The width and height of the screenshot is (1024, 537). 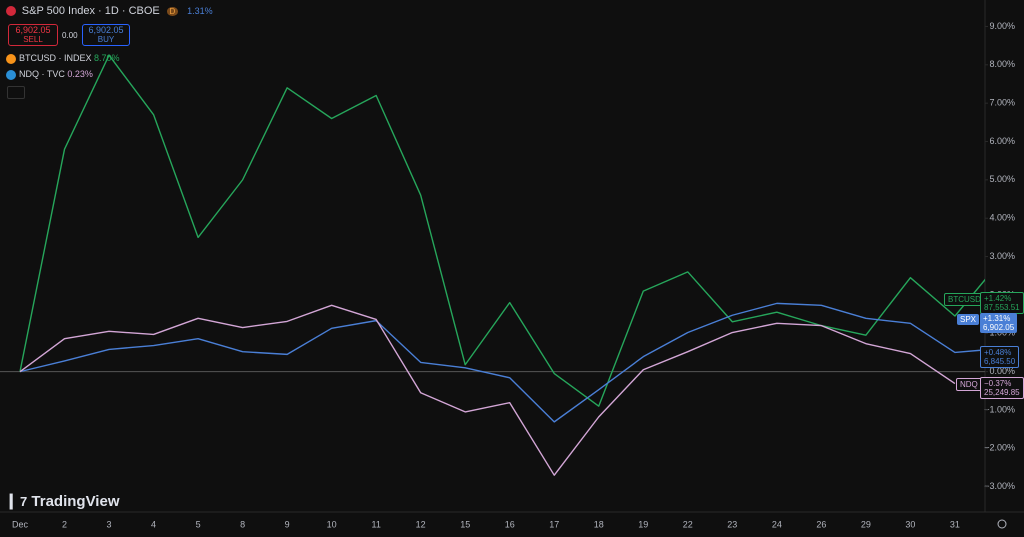 I want to click on x-tick-label: 3, so click(x=109, y=524).